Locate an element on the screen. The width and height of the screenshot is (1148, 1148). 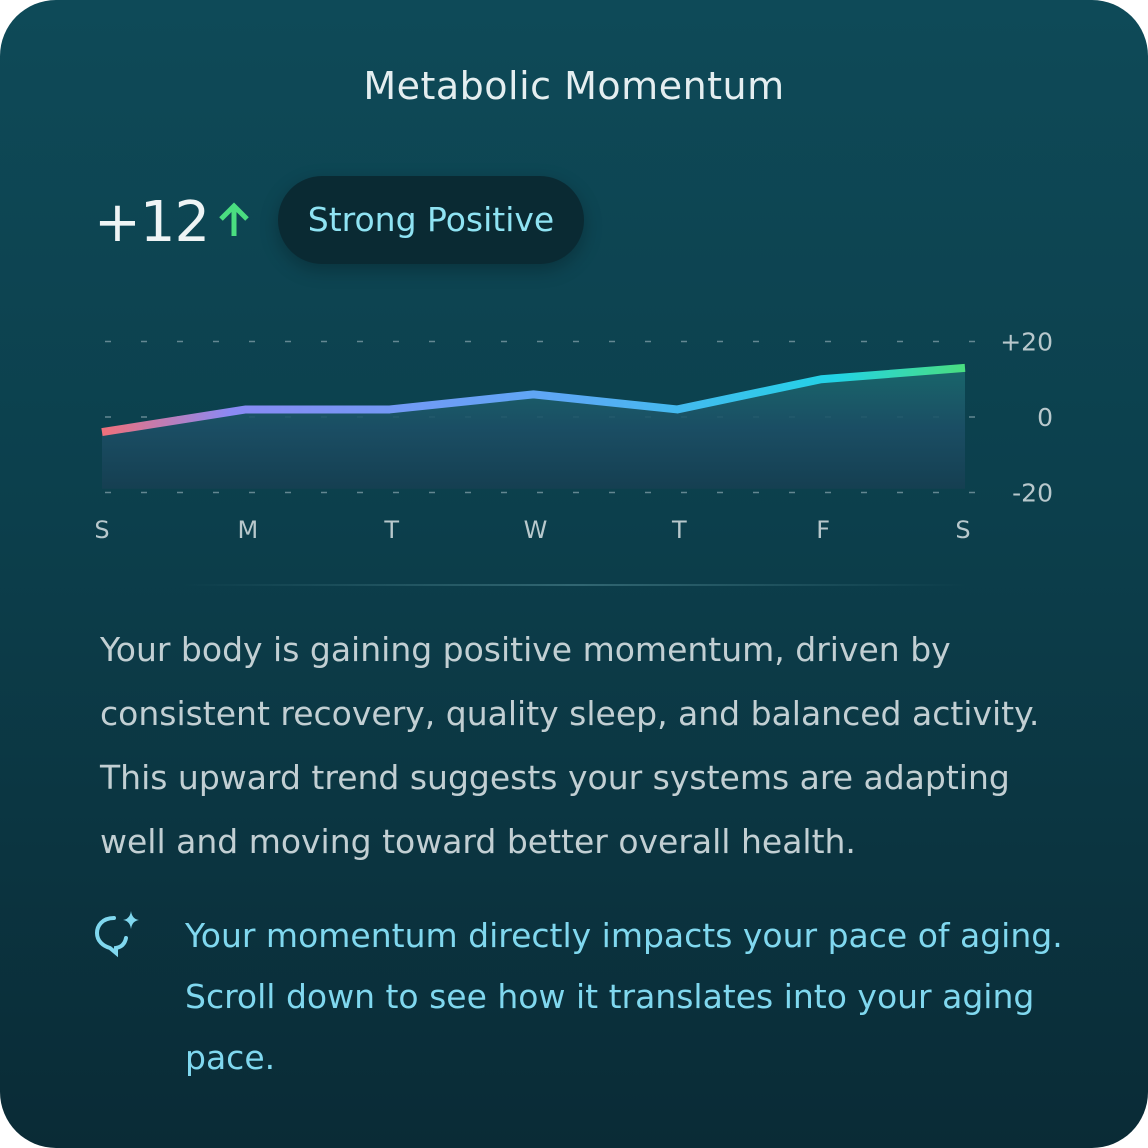
sparkle-chat-icon is located at coordinates (116, 934).